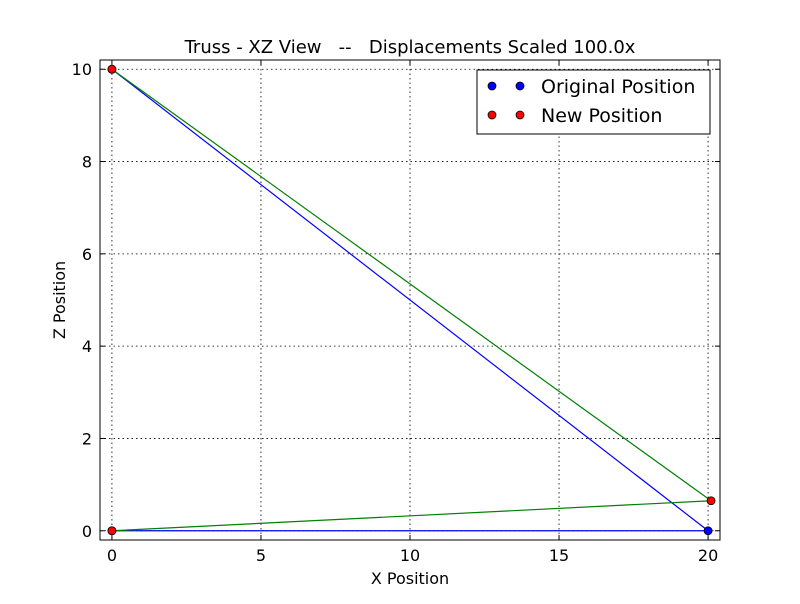  Describe the element at coordinates (410, 555) in the screenshot. I see `x-tick-label: 10` at that location.